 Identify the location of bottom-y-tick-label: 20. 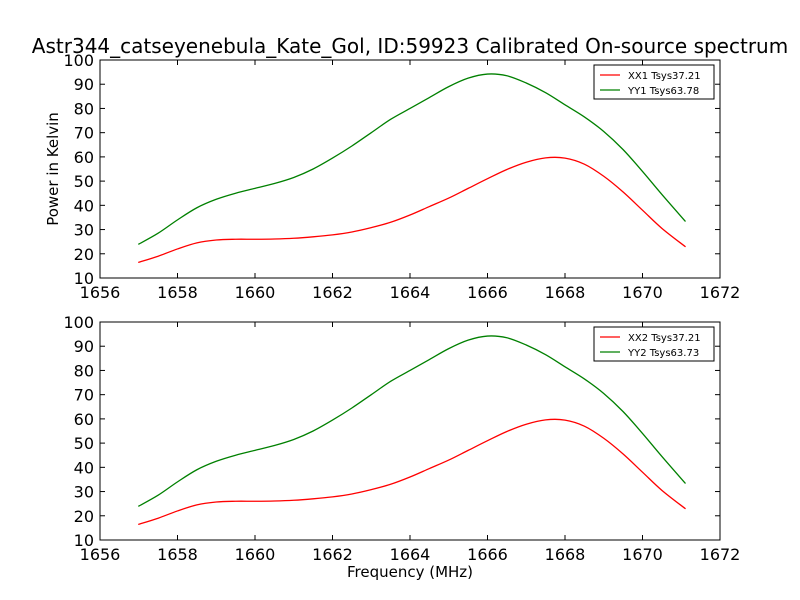
(84, 516).